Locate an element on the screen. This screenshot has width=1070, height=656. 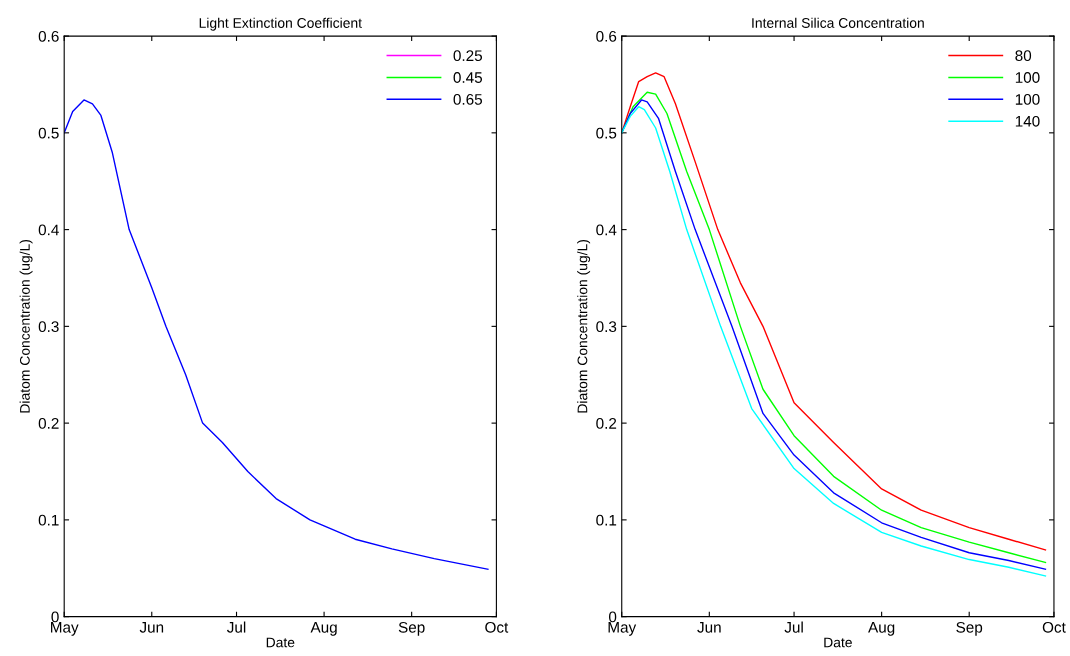
legend-label: 0.25 is located at coordinates (468, 56).